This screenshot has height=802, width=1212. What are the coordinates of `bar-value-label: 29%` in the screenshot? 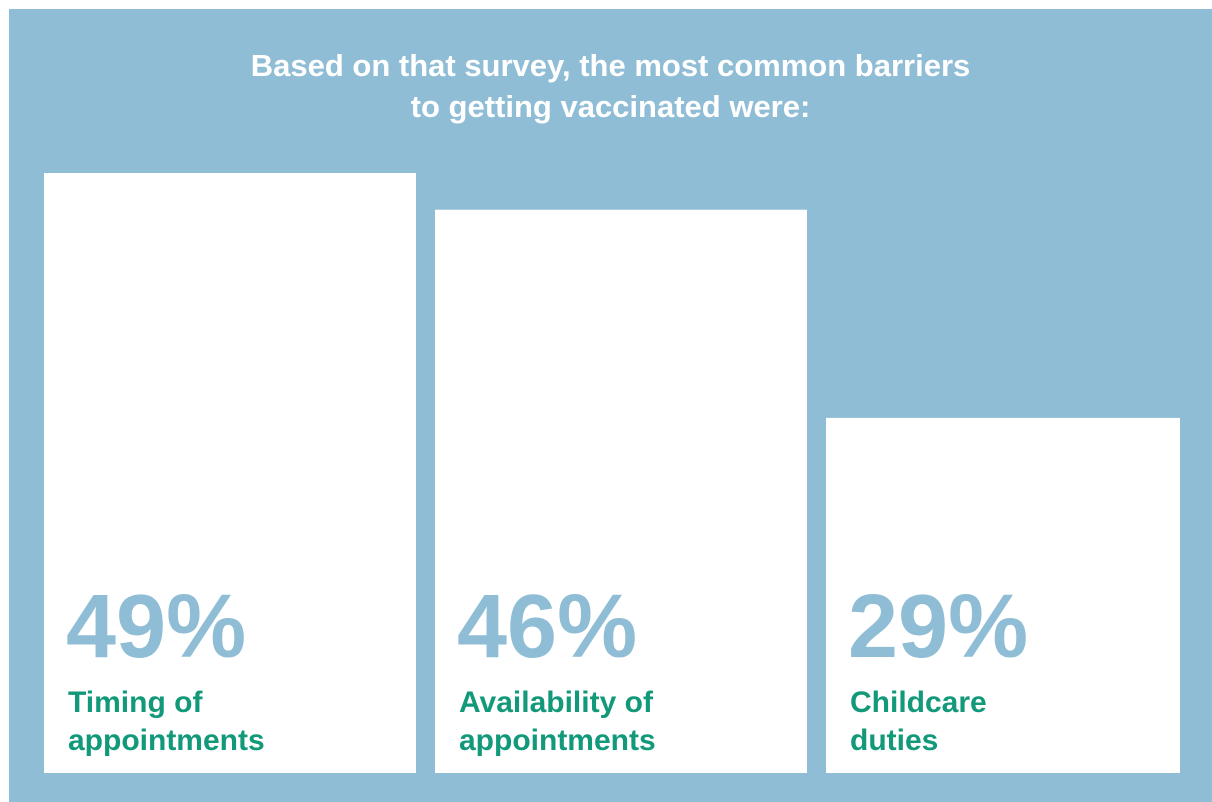 It's located at (938, 627).